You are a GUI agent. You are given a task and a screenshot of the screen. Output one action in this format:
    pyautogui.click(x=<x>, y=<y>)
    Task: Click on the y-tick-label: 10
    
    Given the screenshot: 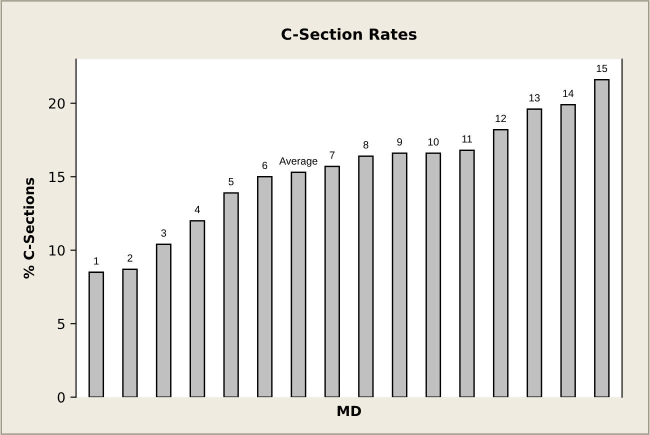 What is the action you would take?
    pyautogui.click(x=57, y=250)
    